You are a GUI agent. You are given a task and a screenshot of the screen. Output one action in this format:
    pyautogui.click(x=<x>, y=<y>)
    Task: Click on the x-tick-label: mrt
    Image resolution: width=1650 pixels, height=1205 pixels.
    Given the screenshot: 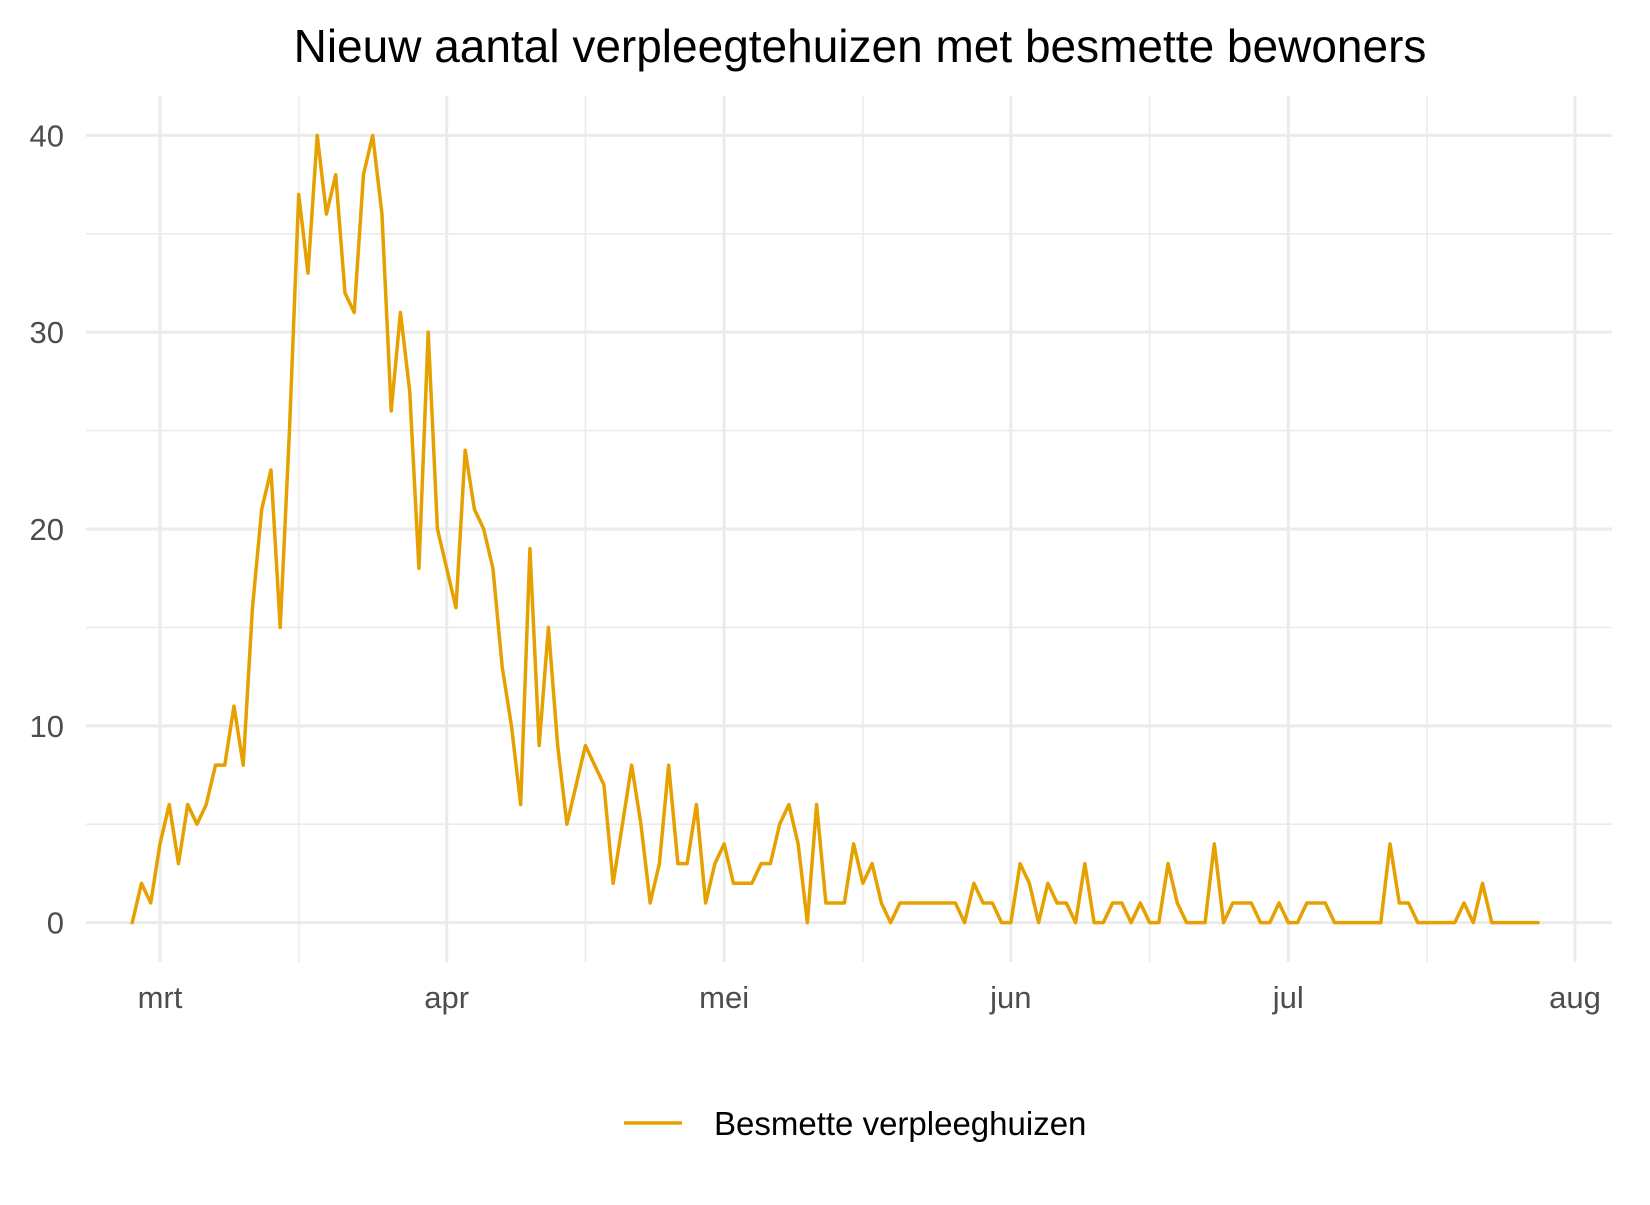 What is the action you would take?
    pyautogui.click(x=160, y=997)
    